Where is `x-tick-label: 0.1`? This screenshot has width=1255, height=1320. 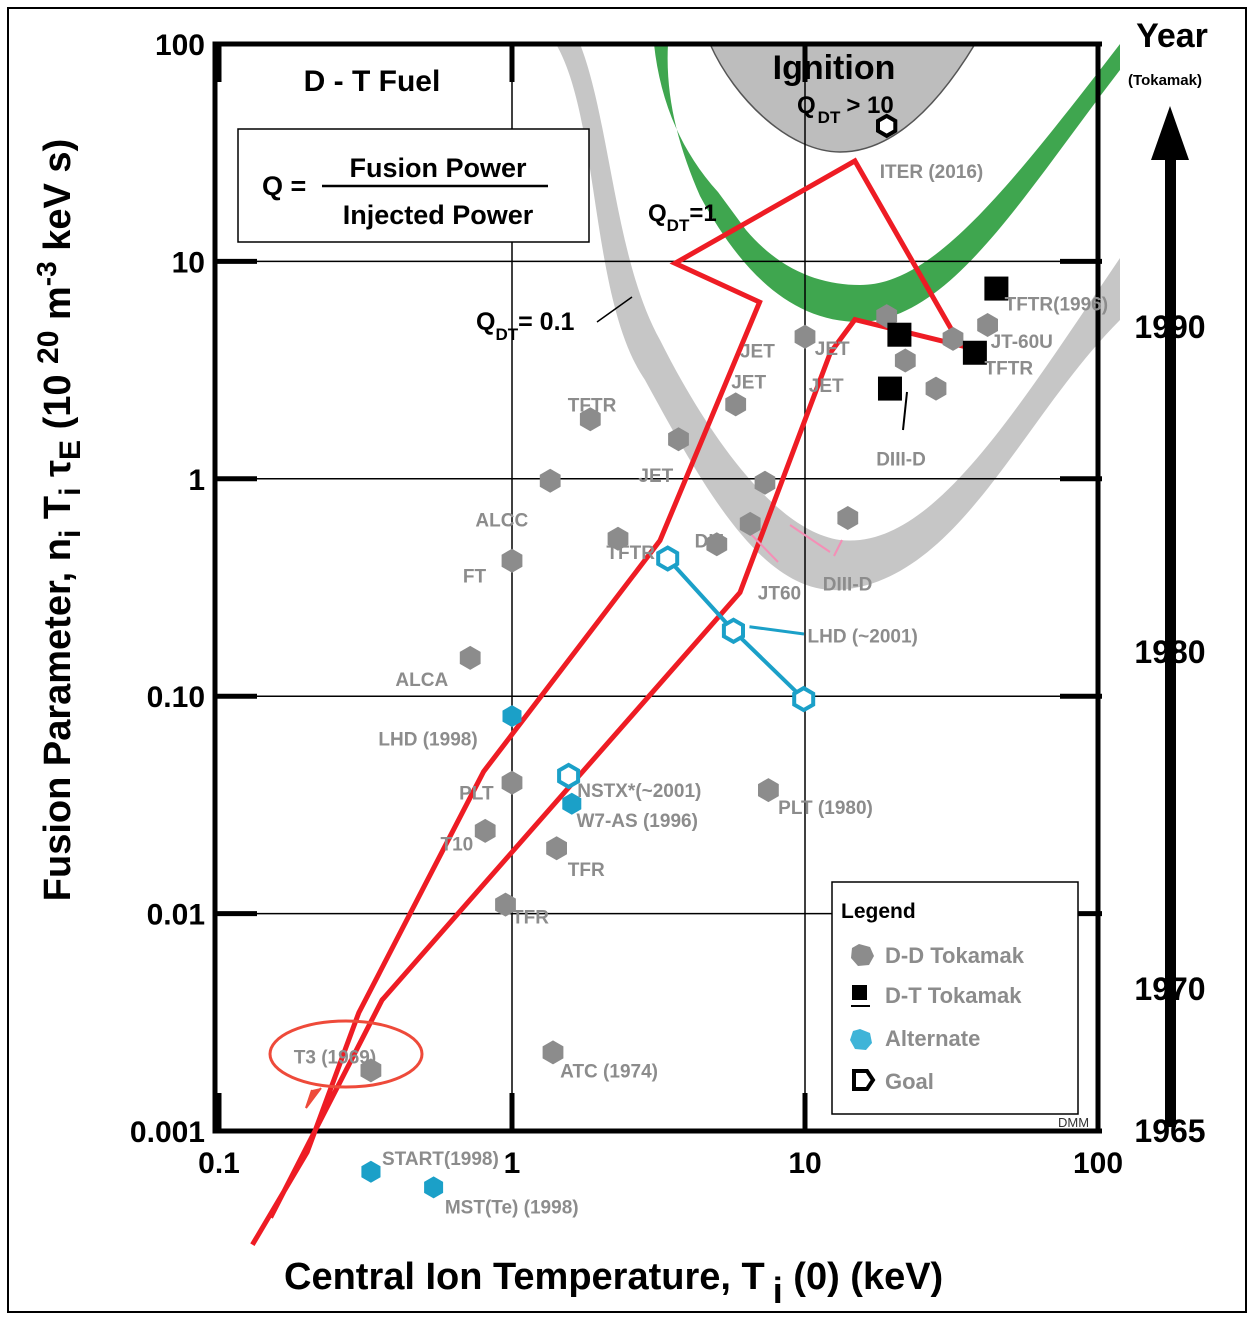 x-tick-label: 0.1 is located at coordinates (219, 1163).